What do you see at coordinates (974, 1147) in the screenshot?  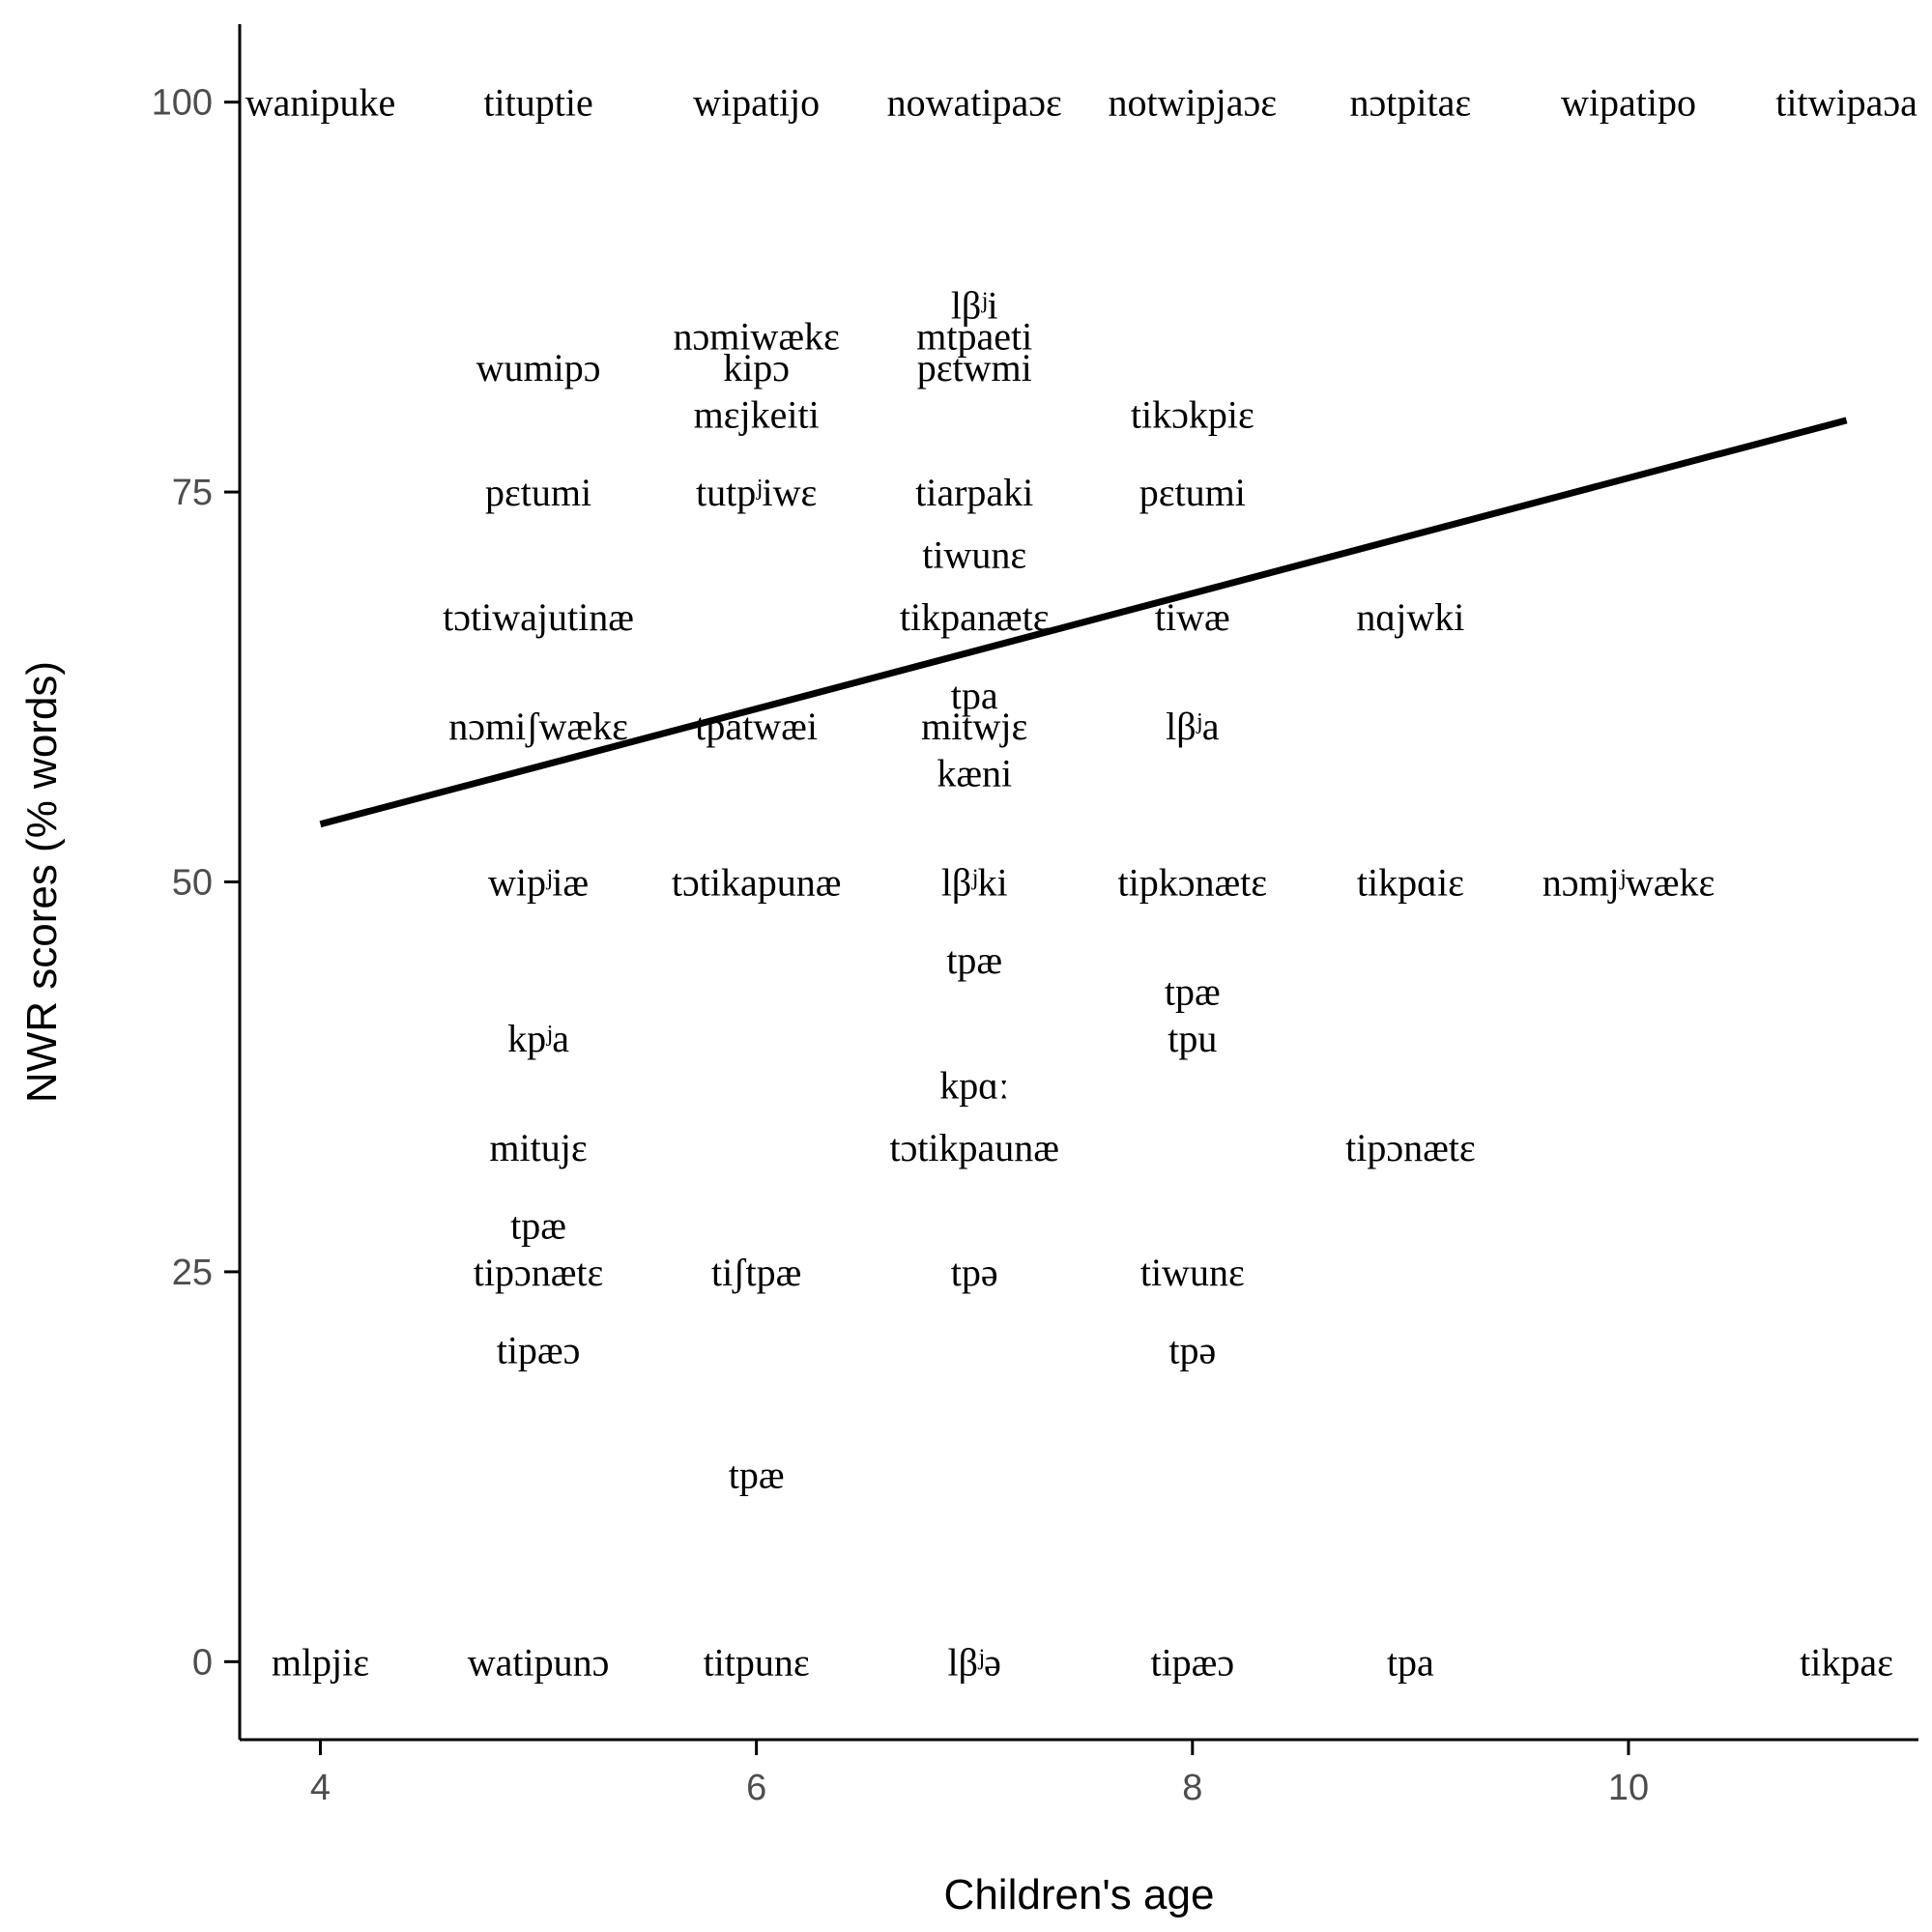 I see `word-point: tɔtikpaunæ` at bounding box center [974, 1147].